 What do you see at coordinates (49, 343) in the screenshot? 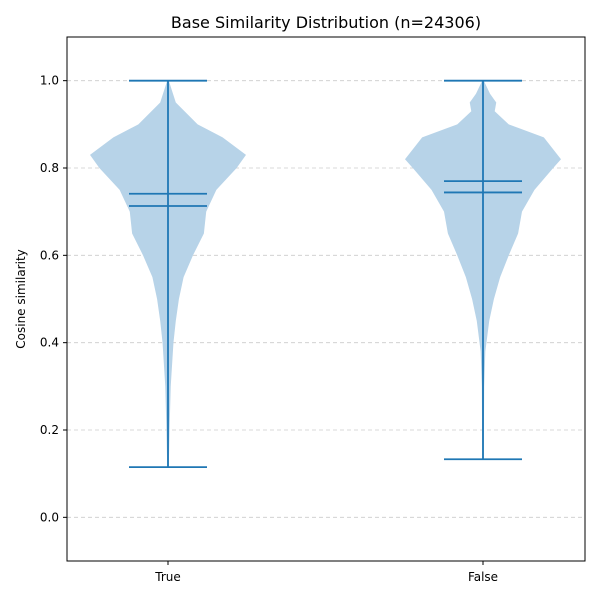
I see `y-tick-label: 0.4` at bounding box center [49, 343].